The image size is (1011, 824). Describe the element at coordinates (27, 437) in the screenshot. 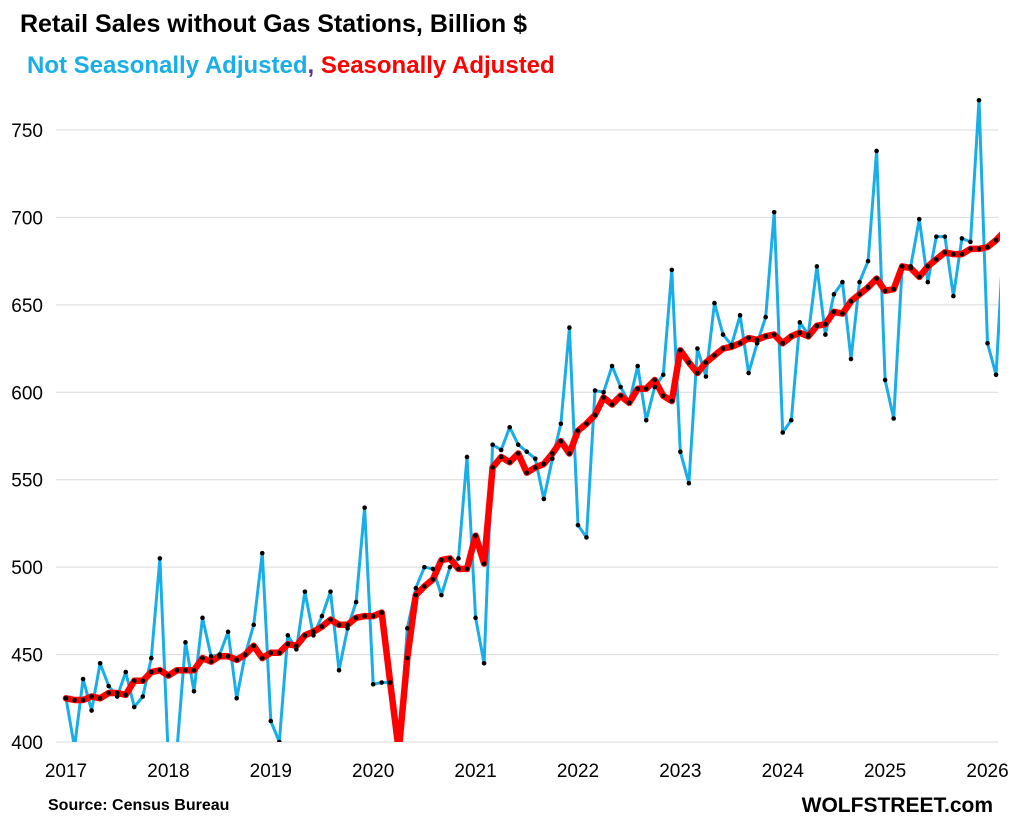

I see `y-axis: 400 450 500 550 600 650 700 750` at that location.